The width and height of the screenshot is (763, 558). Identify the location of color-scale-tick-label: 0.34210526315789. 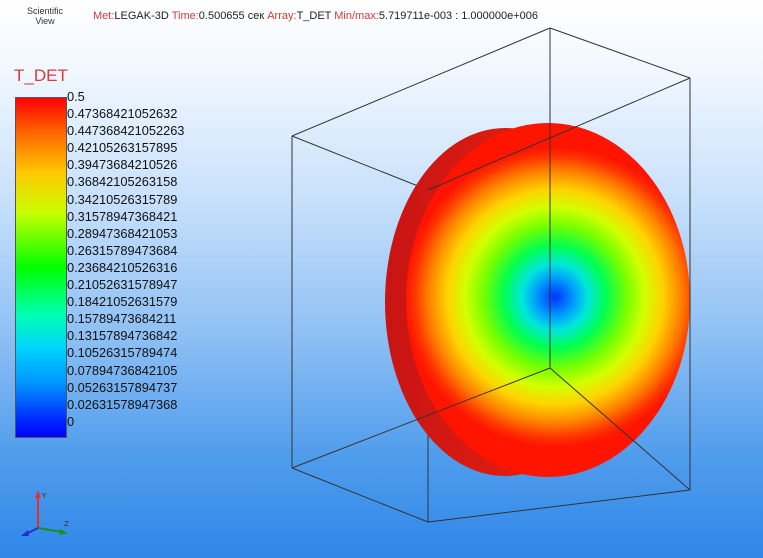
(122, 199).